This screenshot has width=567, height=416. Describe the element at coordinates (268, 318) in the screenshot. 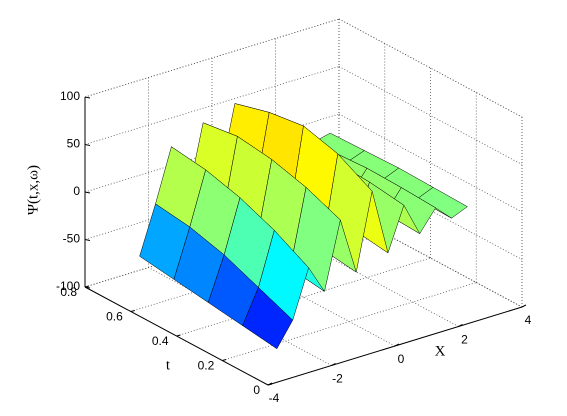

I see `surface-patch` at that location.